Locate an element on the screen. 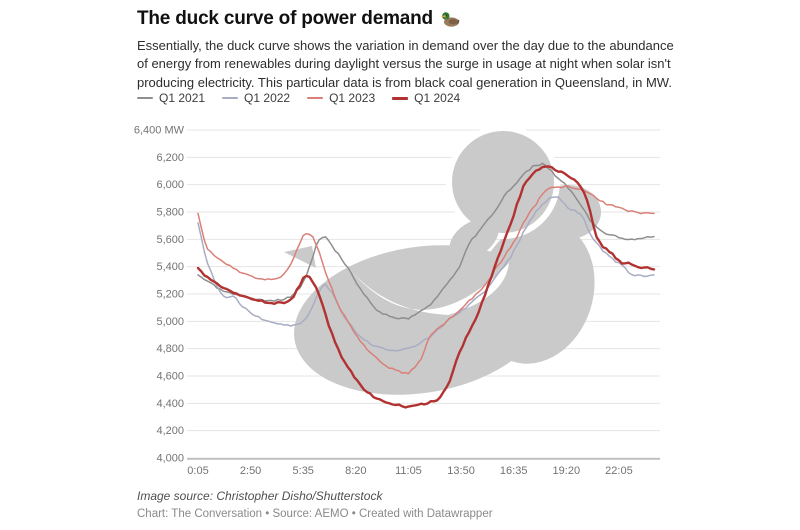 The image size is (800, 530). page-title: The duck curve of power demand is located at coordinates (299, 19).